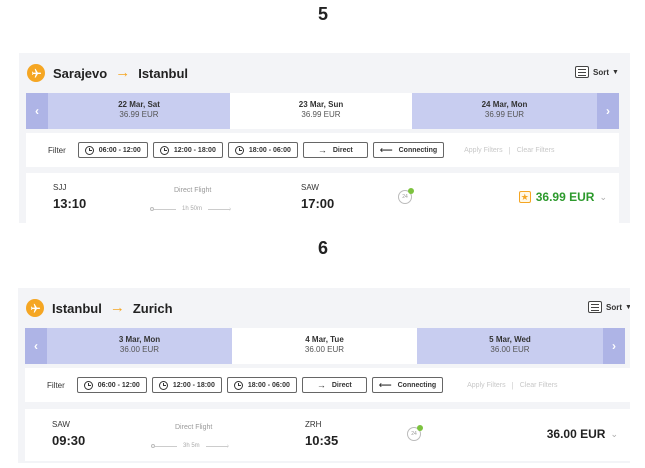 This screenshot has height=468, width=645. What do you see at coordinates (324, 346) in the screenshot?
I see `date-tab-selected: 4 Mar, Tue 36.00 EUR` at bounding box center [324, 346].